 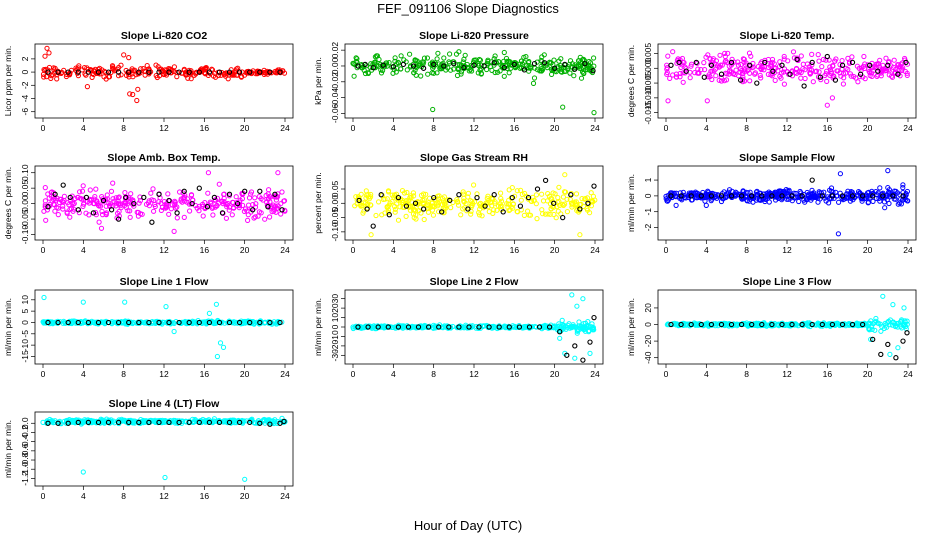 What do you see at coordinates (25, 85) in the screenshot?
I see `y-tick-label: -2` at bounding box center [25, 85].